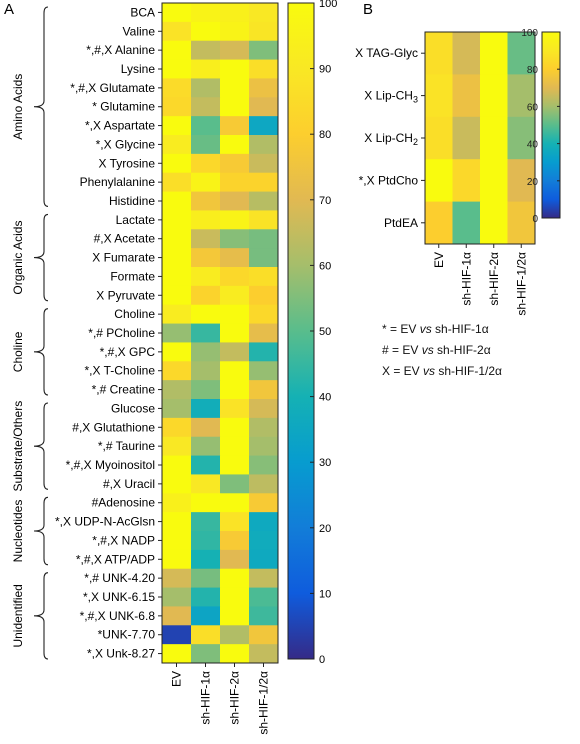 This screenshot has height=744, width=580. Describe the element at coordinates (464, 350) in the screenshot. I see `key-target: sh-HIF-2α` at that location.